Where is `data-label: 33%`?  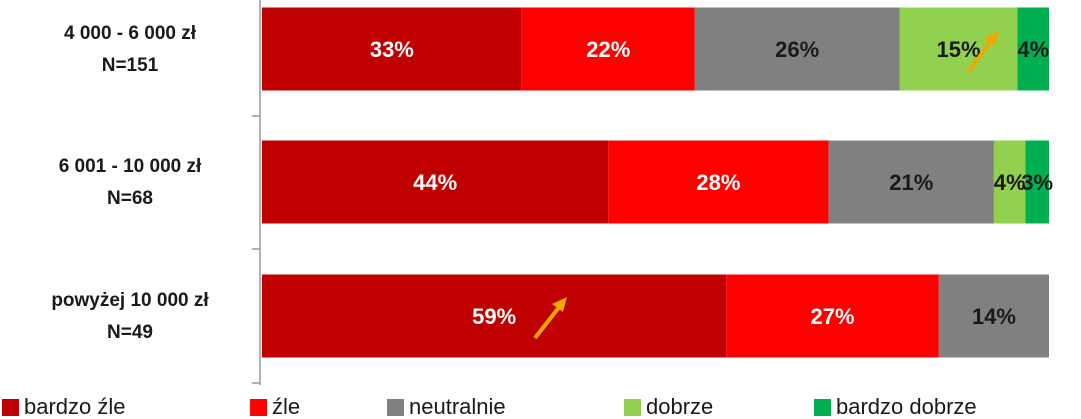
data-label: 33% is located at coordinates (392, 49).